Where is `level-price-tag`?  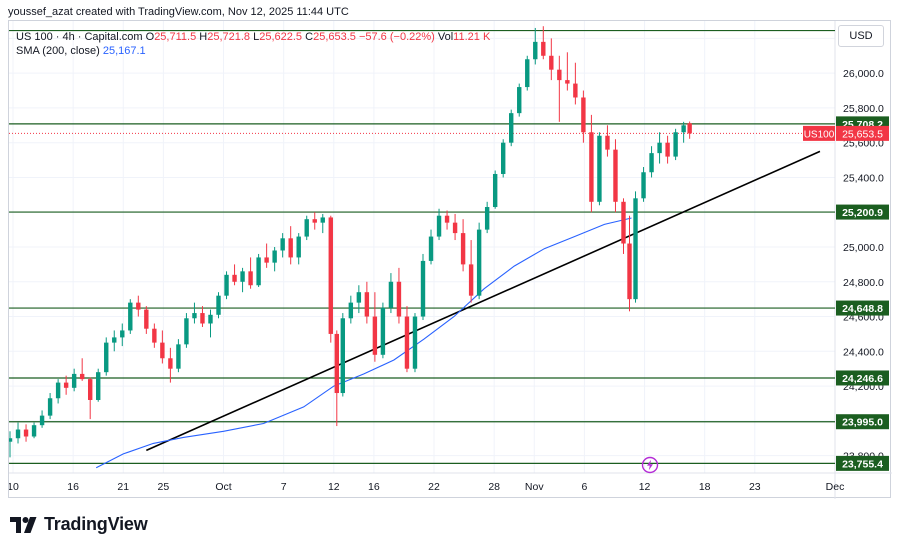 level-price-tag is located at coordinates (862, 308).